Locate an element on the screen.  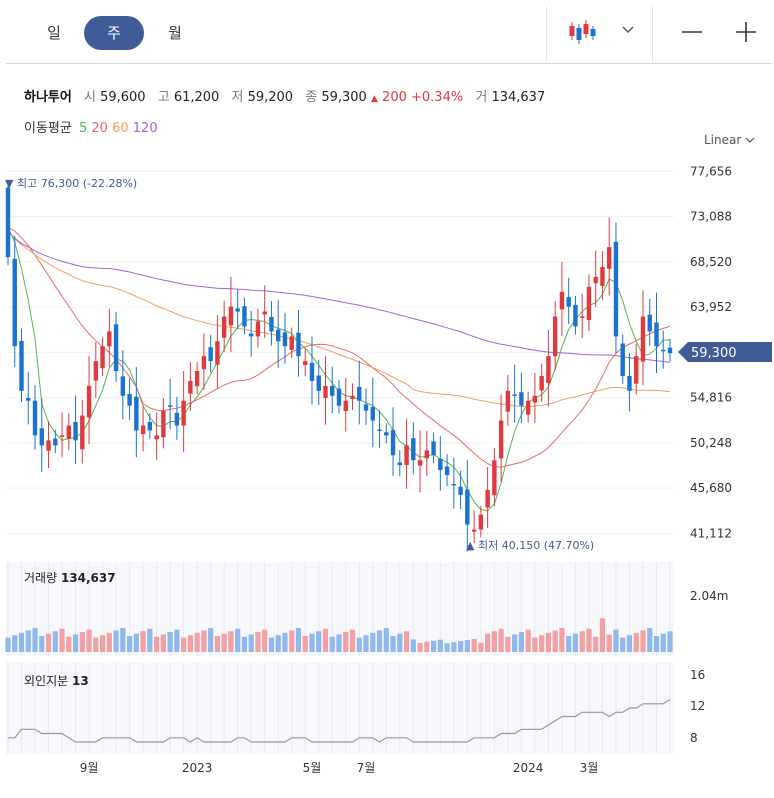
y-tick-label: 50,248 is located at coordinates (711, 443).